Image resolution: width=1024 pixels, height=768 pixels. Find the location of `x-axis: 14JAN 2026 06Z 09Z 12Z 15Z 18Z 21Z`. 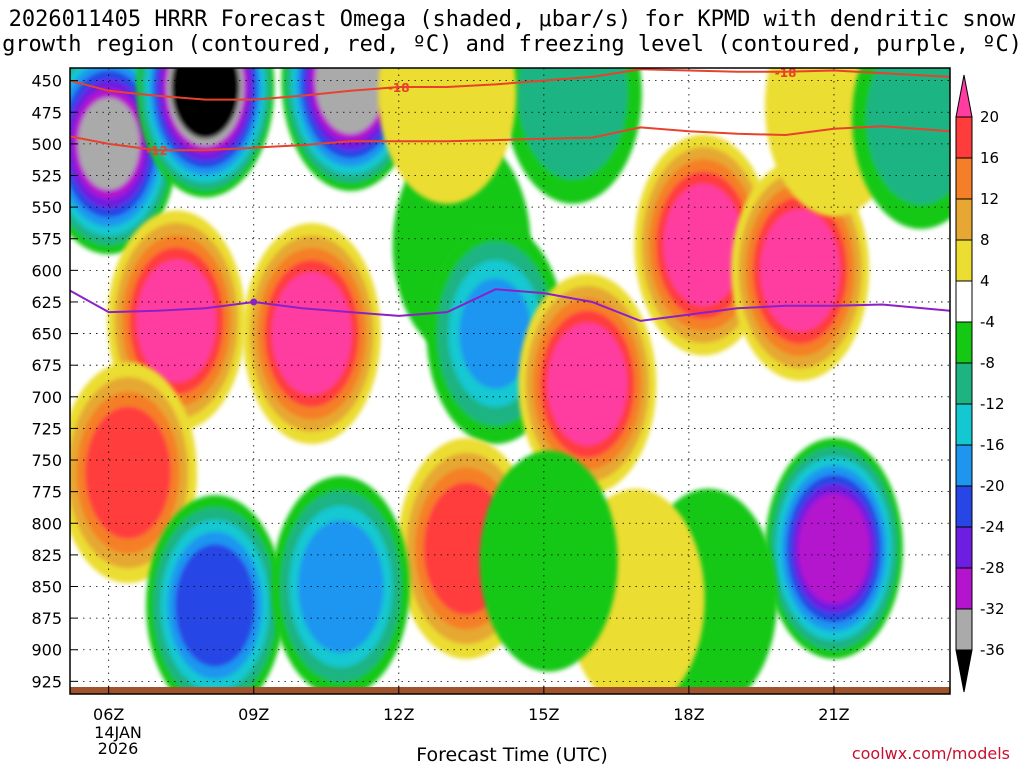

x-axis: 14JAN 2026 06Z 09Z 12Z 15Z 18Z 21Z is located at coordinates (471, 722).